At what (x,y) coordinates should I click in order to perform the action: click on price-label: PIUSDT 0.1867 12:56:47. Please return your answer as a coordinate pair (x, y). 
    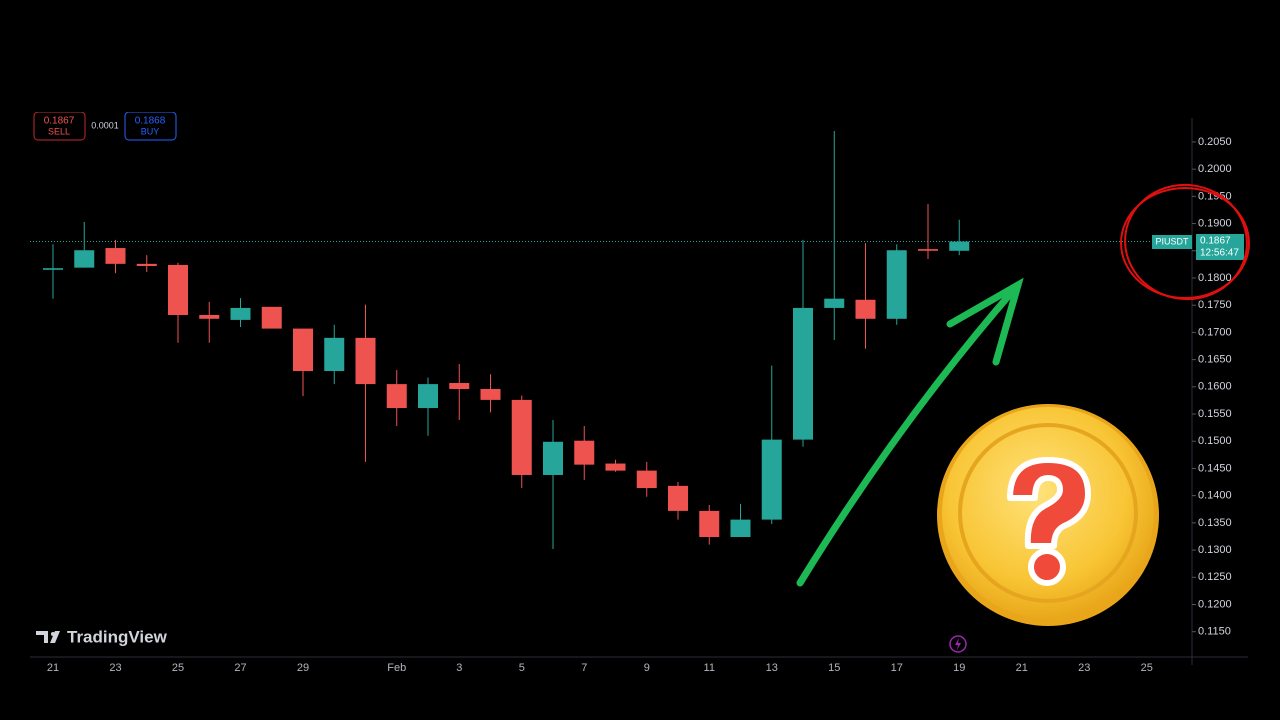
    Looking at the image, I should click on (1198, 247).